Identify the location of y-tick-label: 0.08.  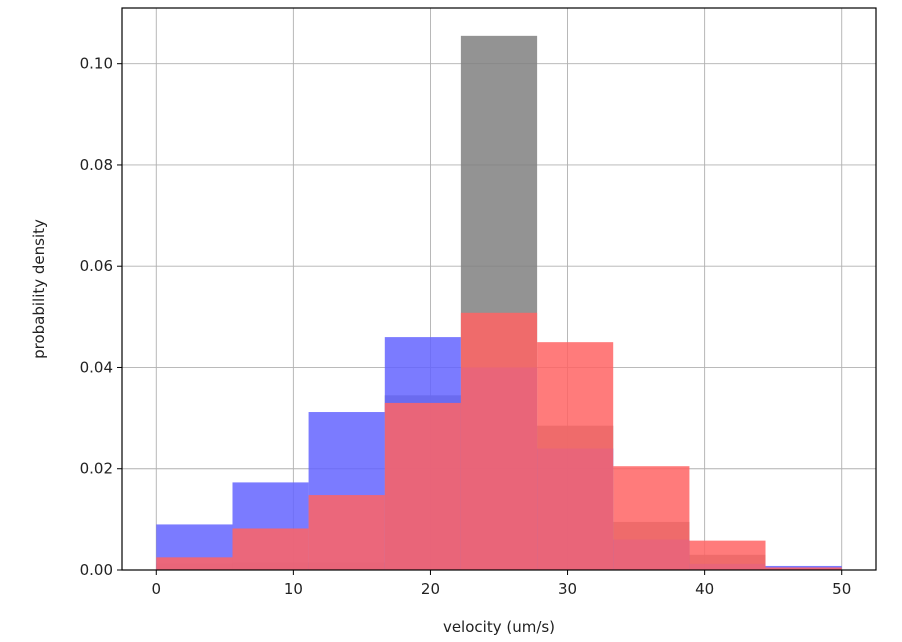
(96, 165).